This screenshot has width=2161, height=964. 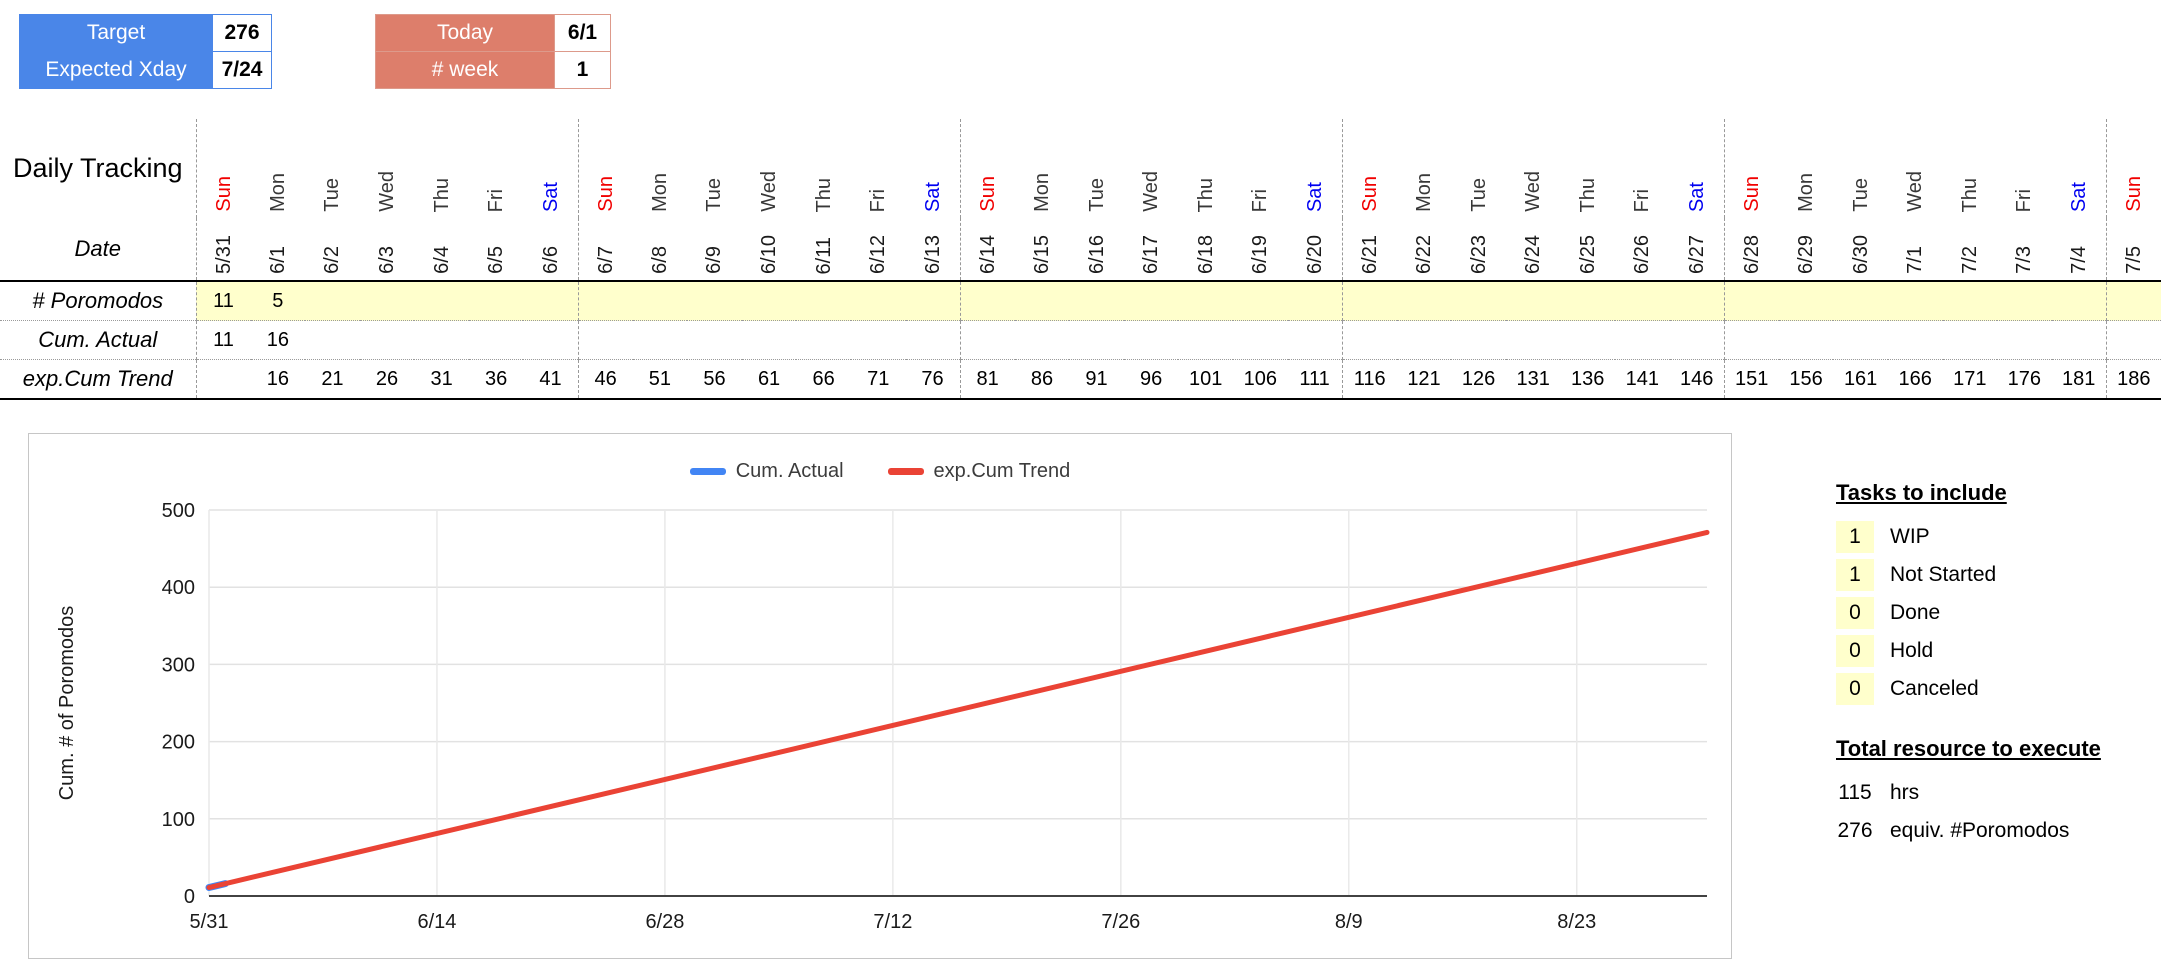 What do you see at coordinates (1968, 812) in the screenshot?
I see `resource-list: 115 hrs 276 equiv. #Poromodos` at bounding box center [1968, 812].